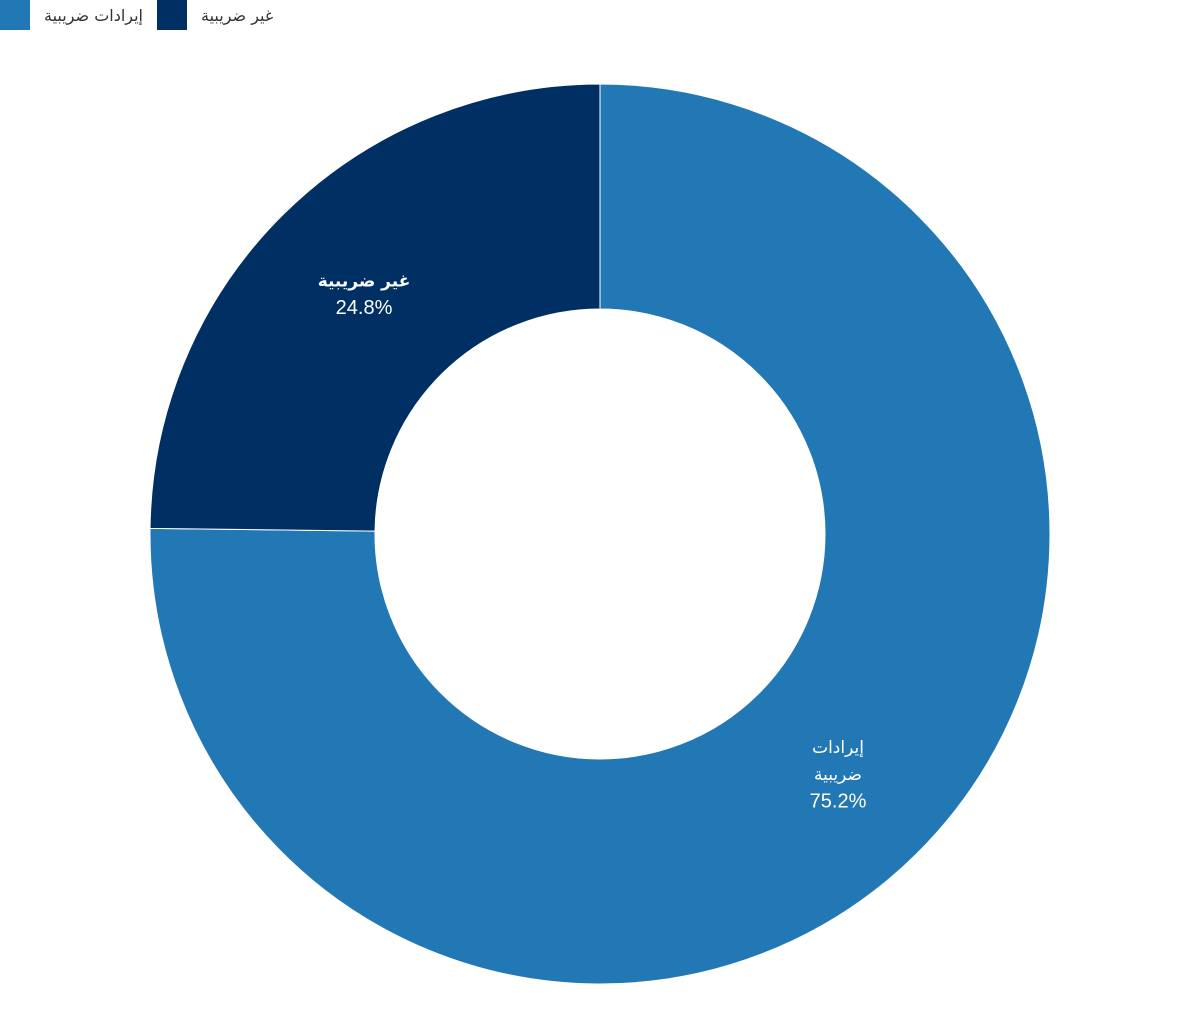 This screenshot has width=1200, height=1024. Describe the element at coordinates (237, 15) in the screenshot. I see `legend-label-non-tax: غير ضريبية` at that location.